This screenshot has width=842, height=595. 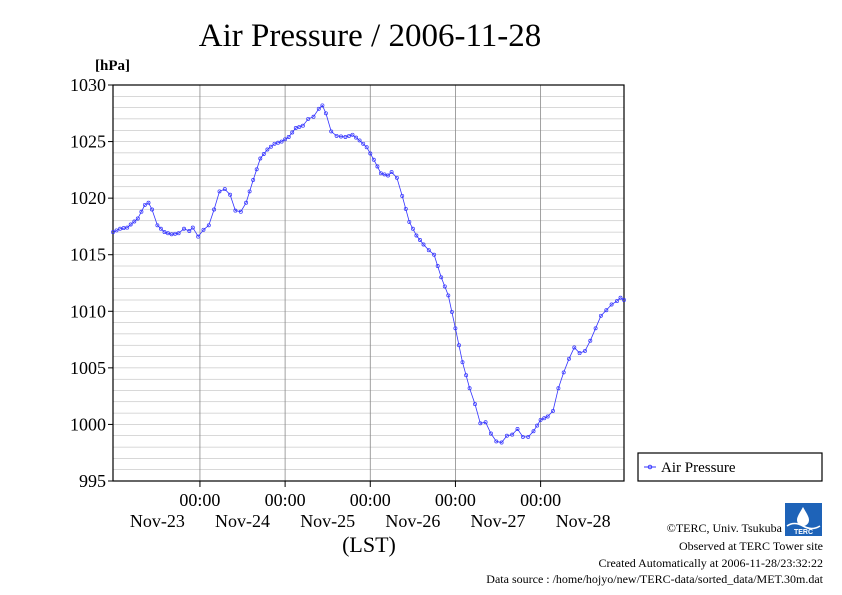 What do you see at coordinates (751, 546) in the screenshot?
I see `observed-text: Observed at TERC Tower site` at bounding box center [751, 546].